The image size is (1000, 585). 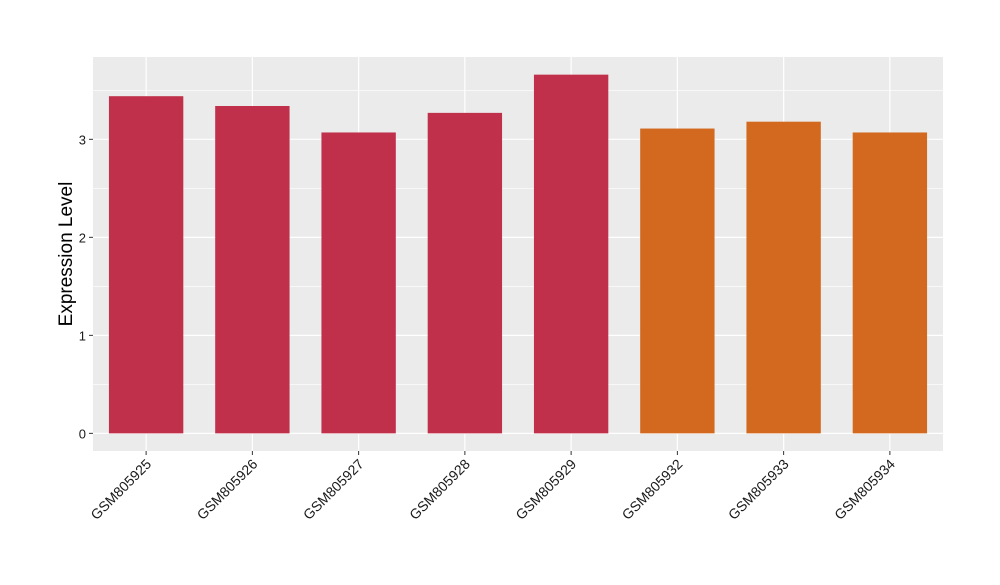 What do you see at coordinates (333, 489) in the screenshot?
I see `x-tick-label: GSM805927` at bounding box center [333, 489].